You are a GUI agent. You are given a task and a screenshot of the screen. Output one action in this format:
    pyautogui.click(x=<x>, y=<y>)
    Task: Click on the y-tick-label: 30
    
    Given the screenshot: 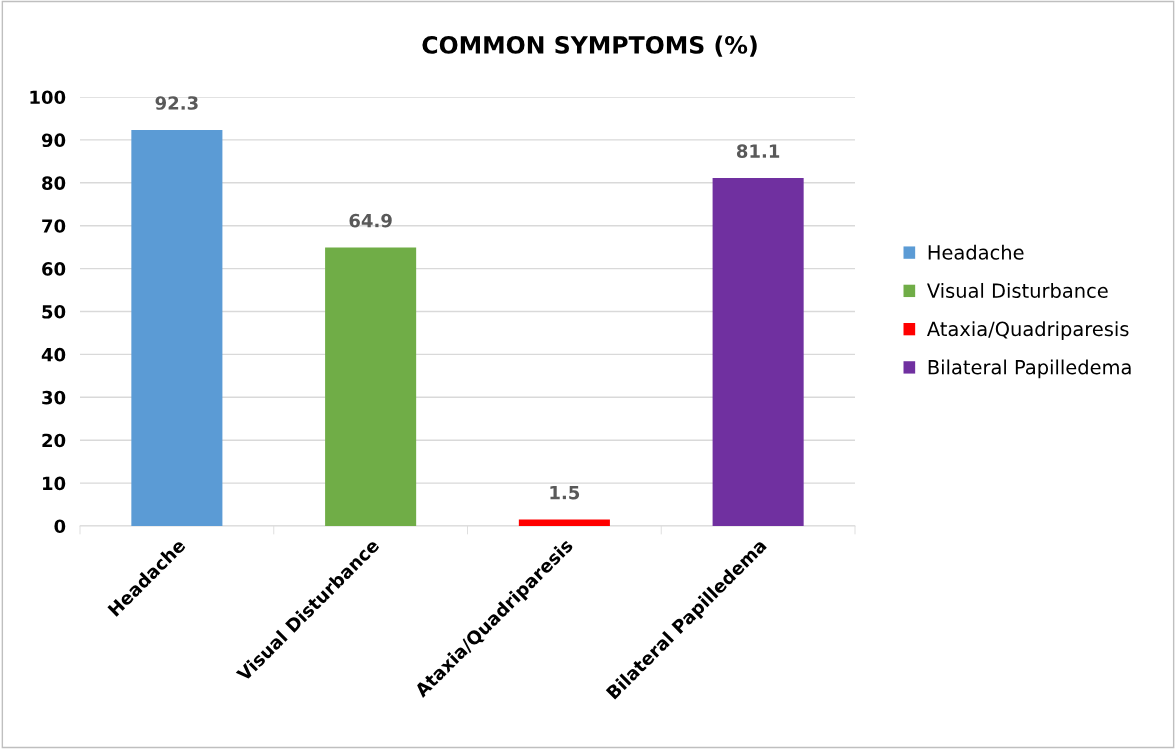 What is the action you would take?
    pyautogui.click(x=54, y=397)
    